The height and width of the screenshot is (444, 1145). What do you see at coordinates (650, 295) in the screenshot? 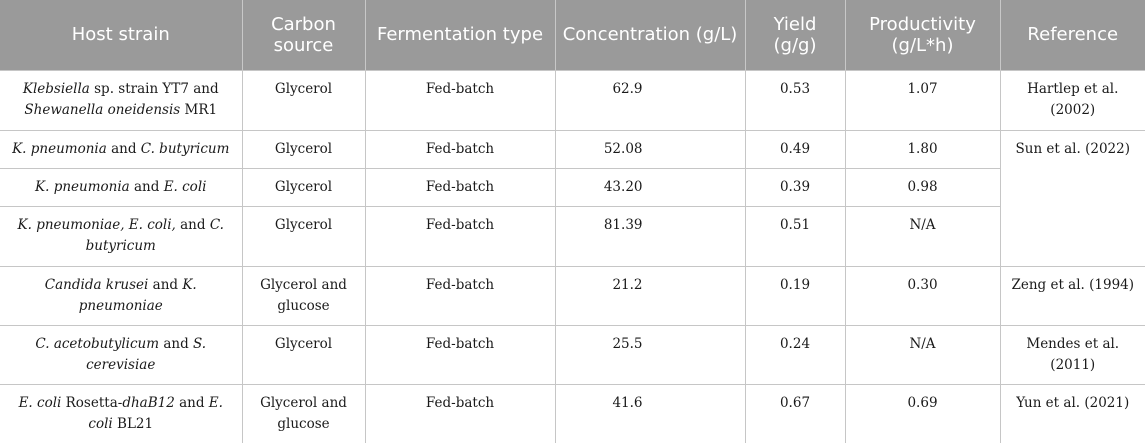
I see `concentration-cell: 21.2` at bounding box center [650, 295].